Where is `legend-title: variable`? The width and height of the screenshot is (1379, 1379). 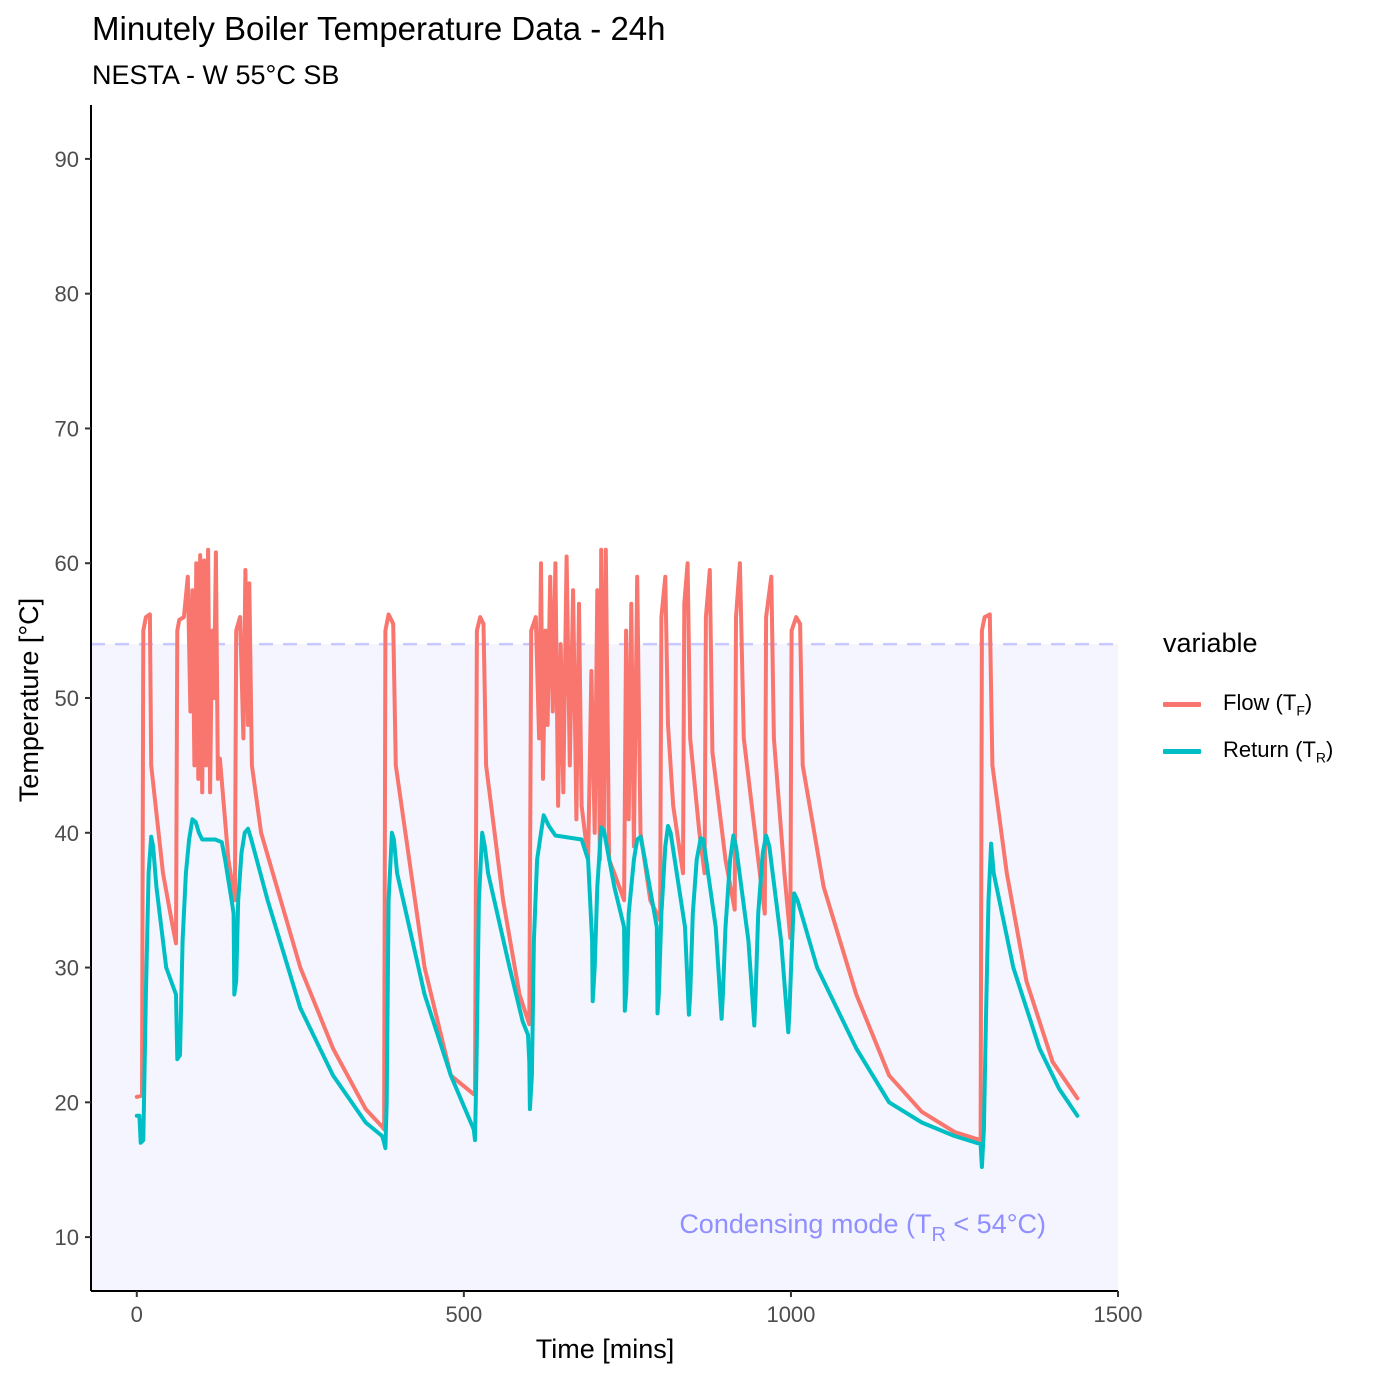
legend-title: variable is located at coordinates (1210, 643).